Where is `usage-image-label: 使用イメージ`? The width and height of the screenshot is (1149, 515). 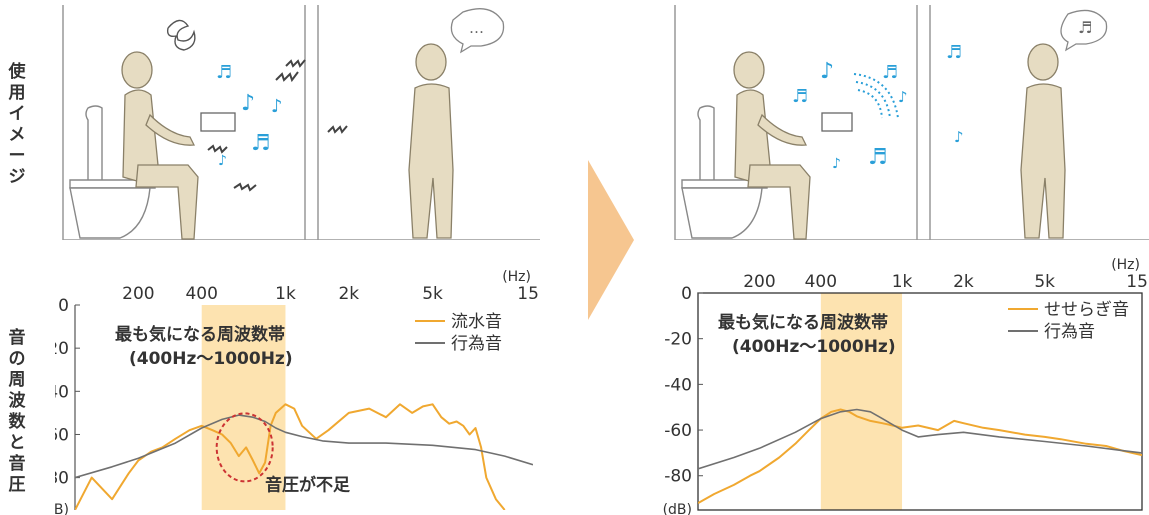 usage-image-label: 使用イメージ is located at coordinates (17, 124).